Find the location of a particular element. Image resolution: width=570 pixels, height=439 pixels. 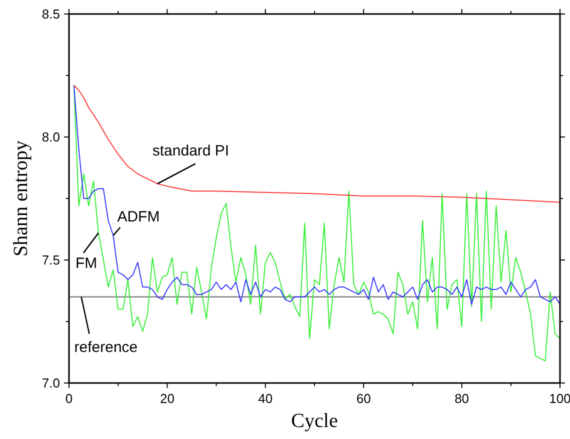

y-tick-label: 8.5 is located at coordinates (51, 14).